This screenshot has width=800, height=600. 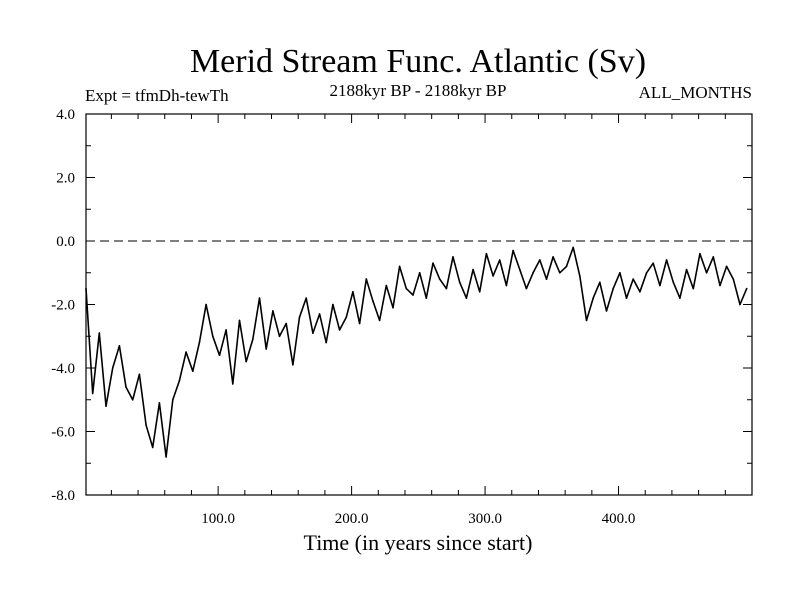 What do you see at coordinates (63, 369) in the screenshot?
I see `y-tick-label: -4.0` at bounding box center [63, 369].